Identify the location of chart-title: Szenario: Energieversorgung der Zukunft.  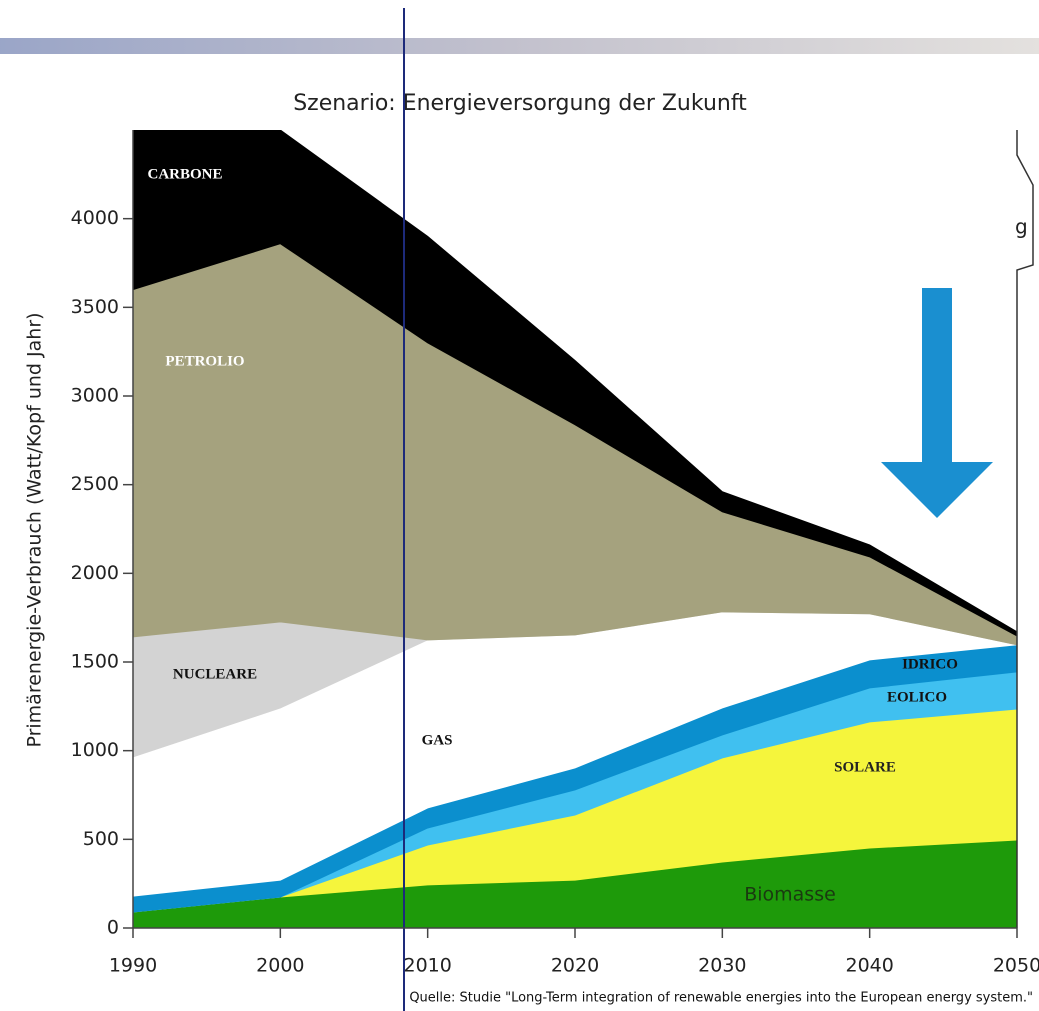
(520, 103).